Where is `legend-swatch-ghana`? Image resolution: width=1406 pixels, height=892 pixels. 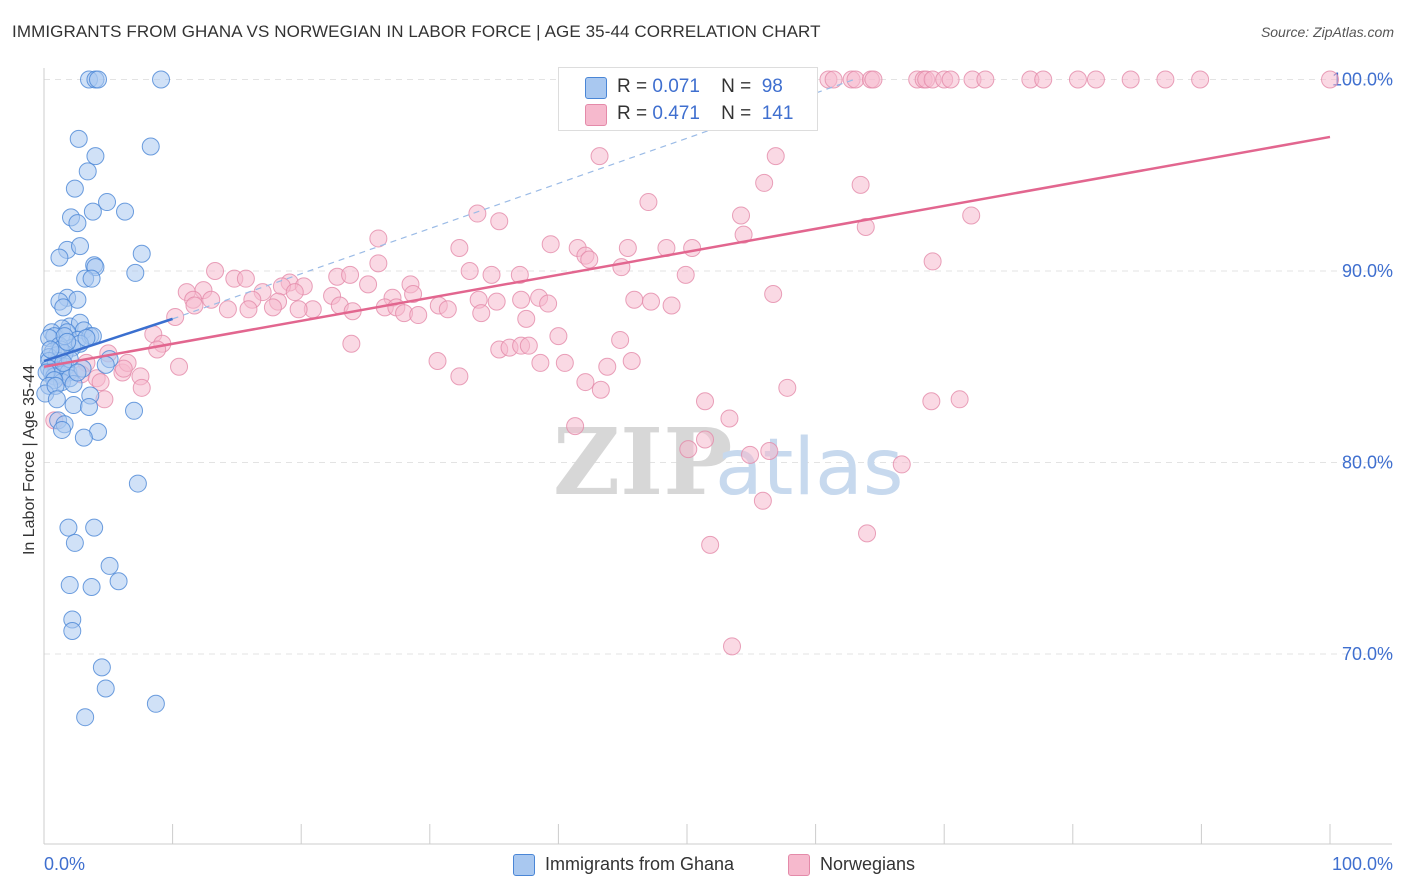 legend-swatch-ghana is located at coordinates (596, 88).